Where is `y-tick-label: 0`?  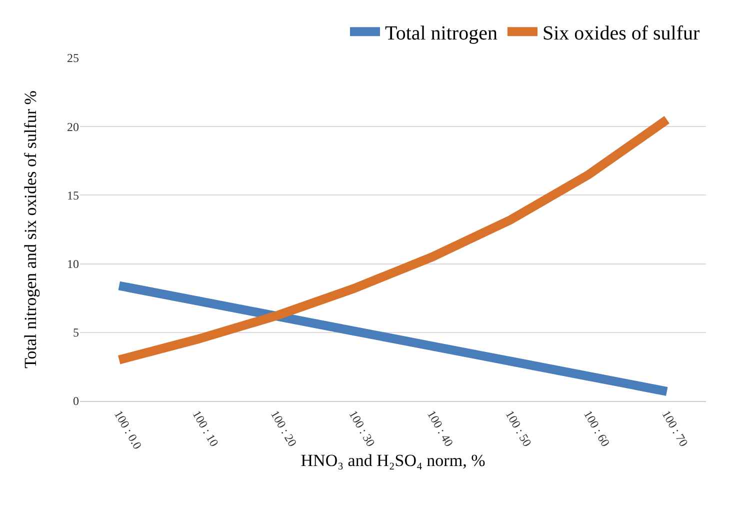 y-tick-label: 0 is located at coordinates (76, 401).